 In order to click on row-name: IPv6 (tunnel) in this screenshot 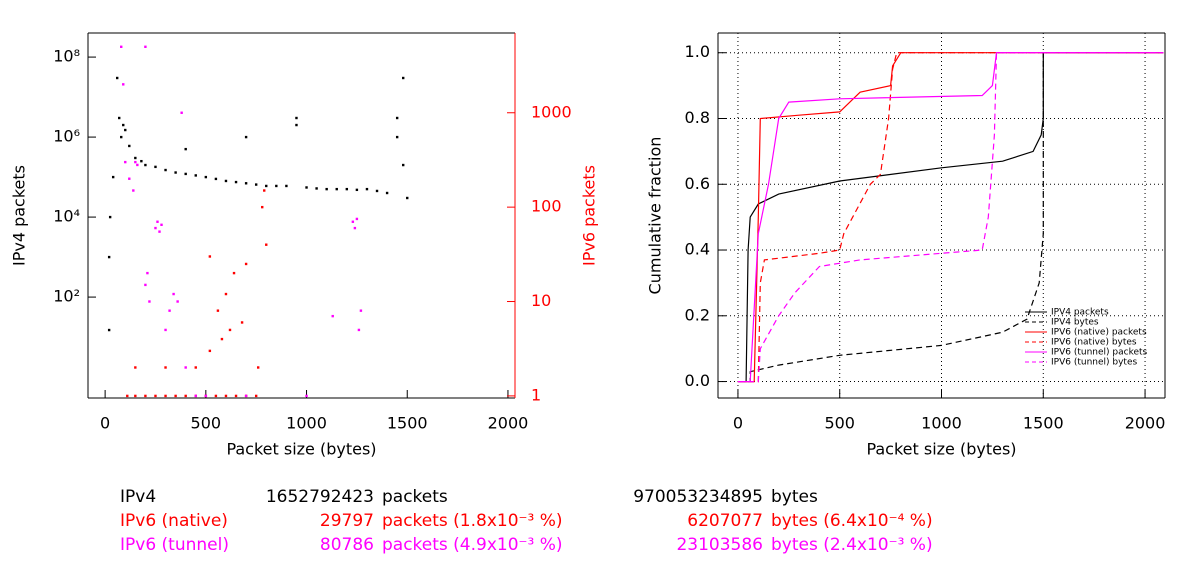, I will do `click(174, 545)`.